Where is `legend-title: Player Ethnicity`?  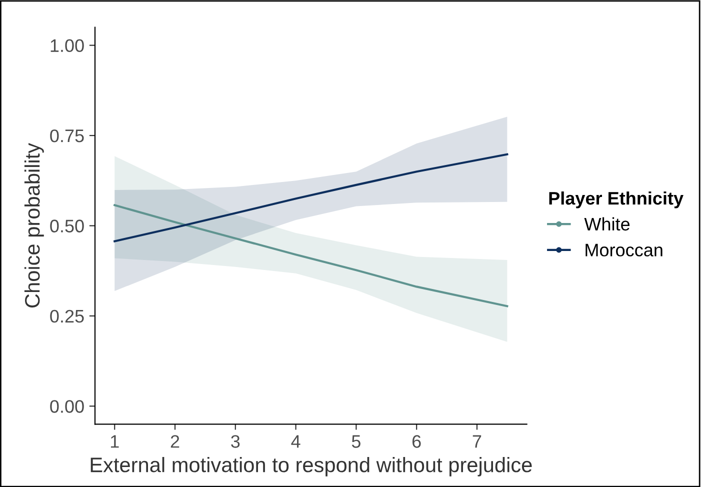 legend-title: Player Ethnicity is located at coordinates (616, 199).